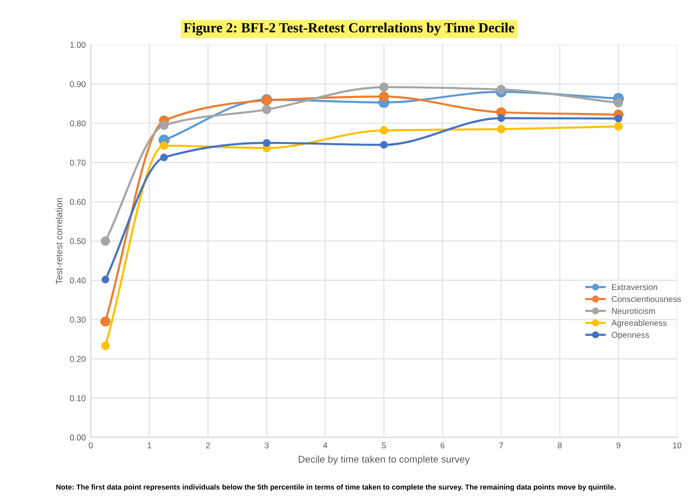  What do you see at coordinates (646, 299) in the screenshot?
I see `legend-label: Conscientiousness` at bounding box center [646, 299].